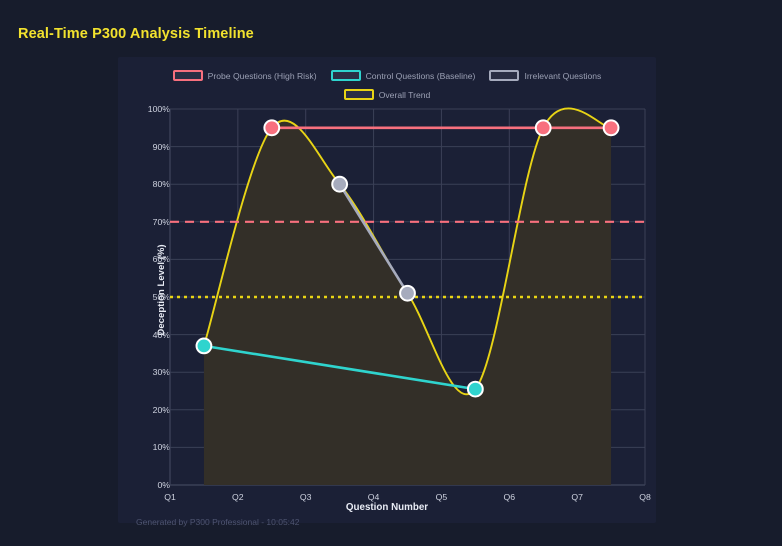 The image size is (782, 546). What do you see at coordinates (441, 497) in the screenshot?
I see `x-tick-label: Q5` at bounding box center [441, 497].